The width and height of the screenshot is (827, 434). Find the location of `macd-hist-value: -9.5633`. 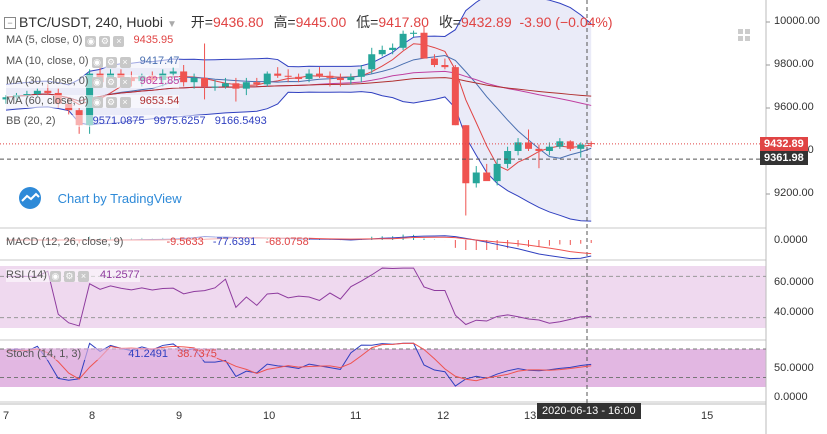

macd-hist-value: -9.5633 is located at coordinates (185, 242).